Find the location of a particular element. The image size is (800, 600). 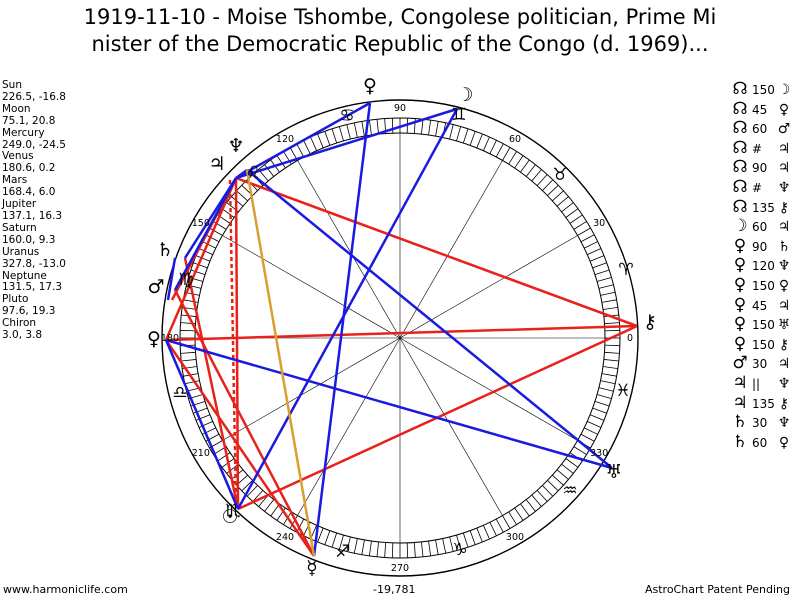

aspect-angle: 60 is located at coordinates (760, 442).